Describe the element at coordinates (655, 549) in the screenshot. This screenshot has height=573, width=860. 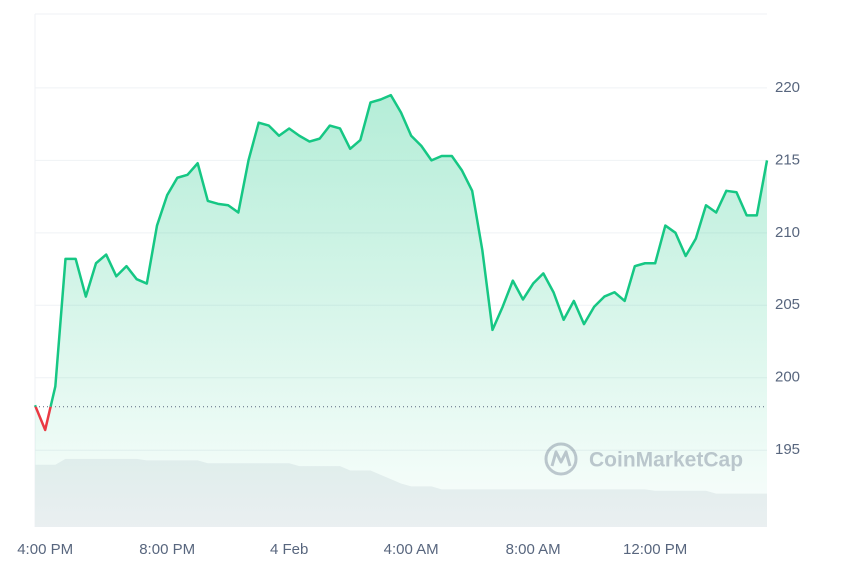
I see `x-tick-label: 12:00 PM` at that location.